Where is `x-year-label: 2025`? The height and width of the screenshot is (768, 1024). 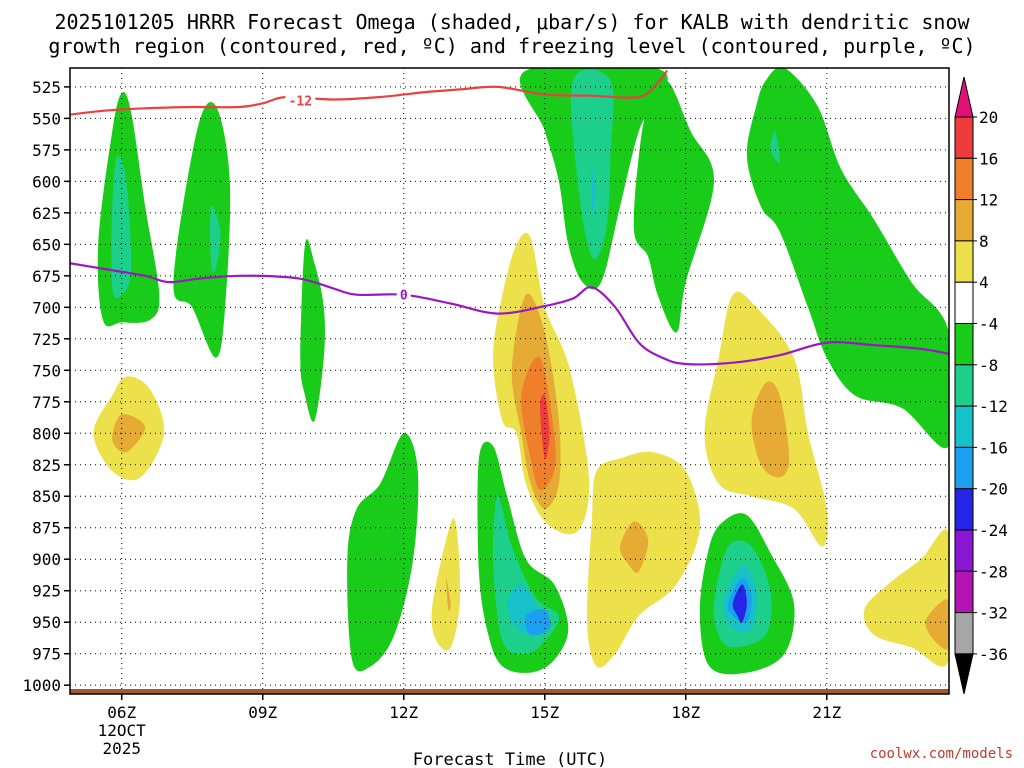 x-year-label: 2025 is located at coordinates (121, 748).